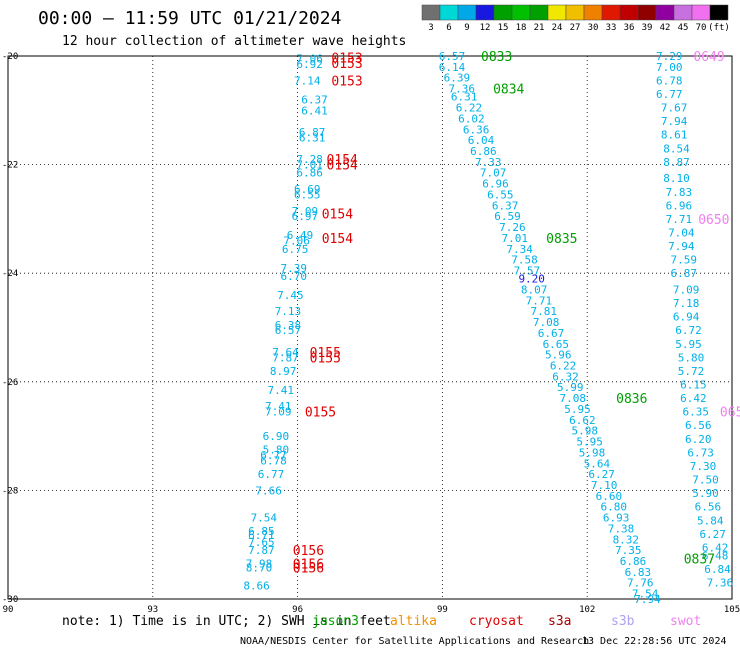 This screenshot has width=740, height=650. What do you see at coordinates (715, 556) in the screenshot?
I see `wave-height-label: 6.48` at bounding box center [715, 556].